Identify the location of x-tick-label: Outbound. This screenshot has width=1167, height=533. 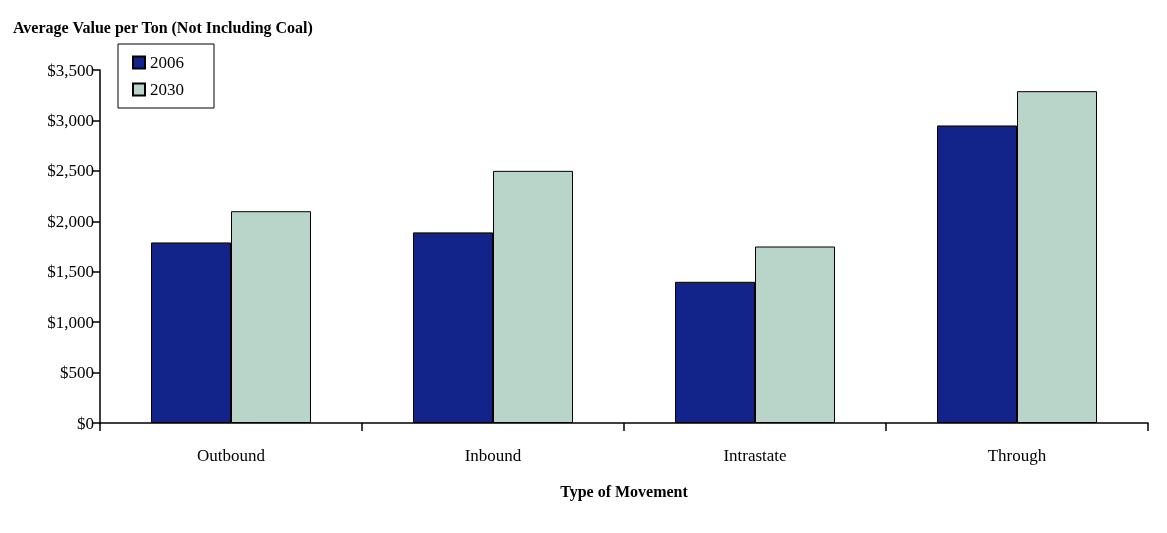
(231, 455).